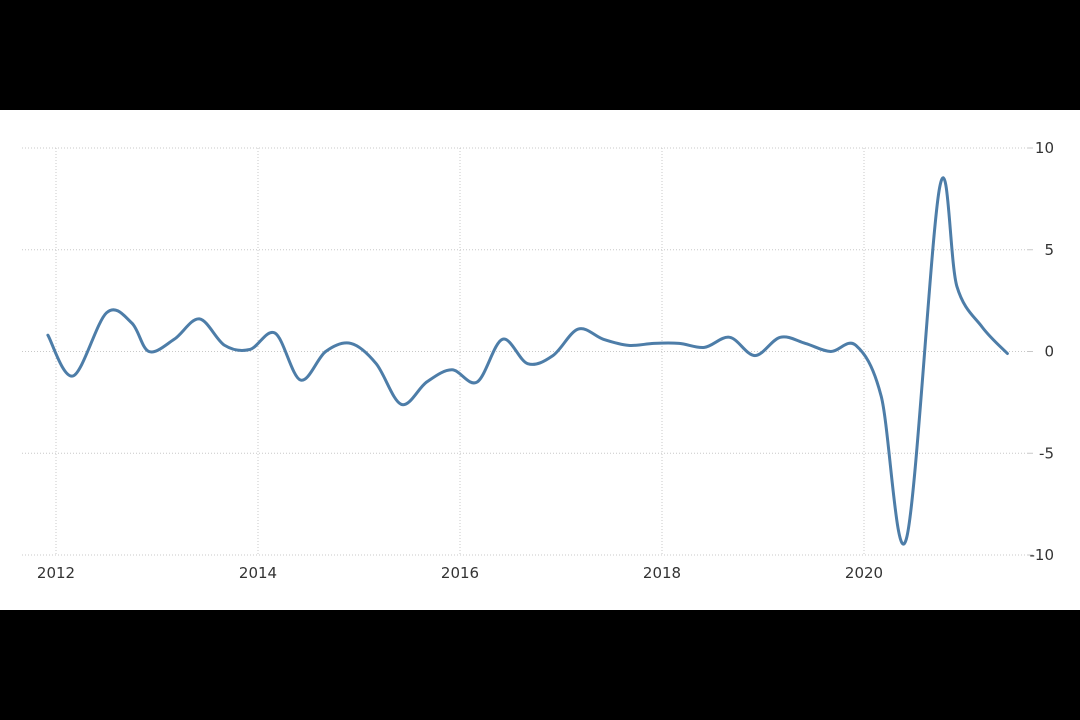 The width and height of the screenshot is (1080, 720). What do you see at coordinates (1046, 453) in the screenshot?
I see `y-tick-label: -5` at bounding box center [1046, 453].